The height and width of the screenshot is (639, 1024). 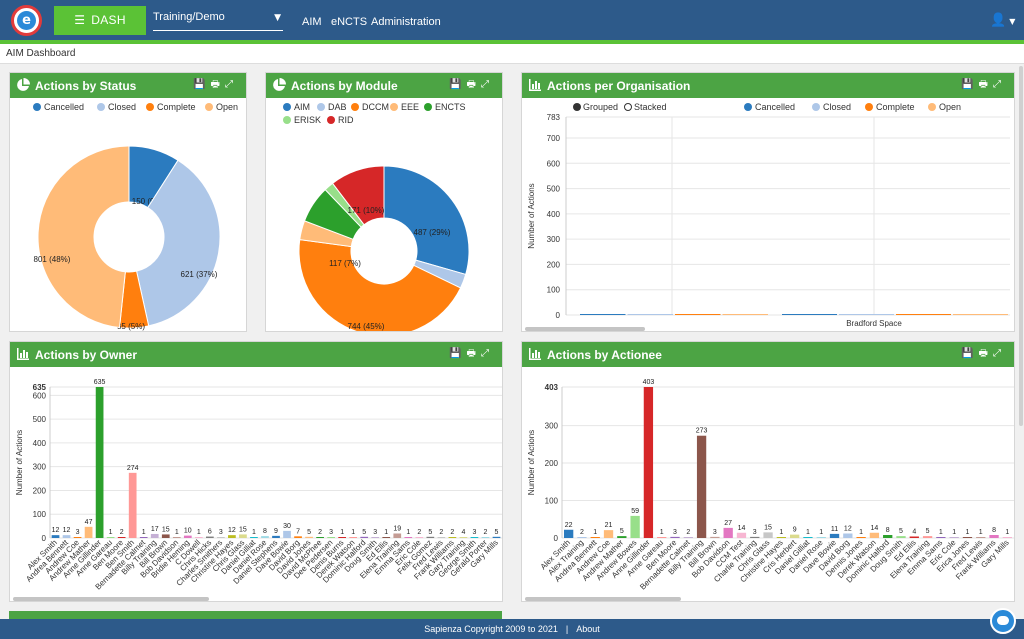 What do you see at coordinates (210, 532) in the screenshot?
I see `data-label: 6` at bounding box center [210, 532].